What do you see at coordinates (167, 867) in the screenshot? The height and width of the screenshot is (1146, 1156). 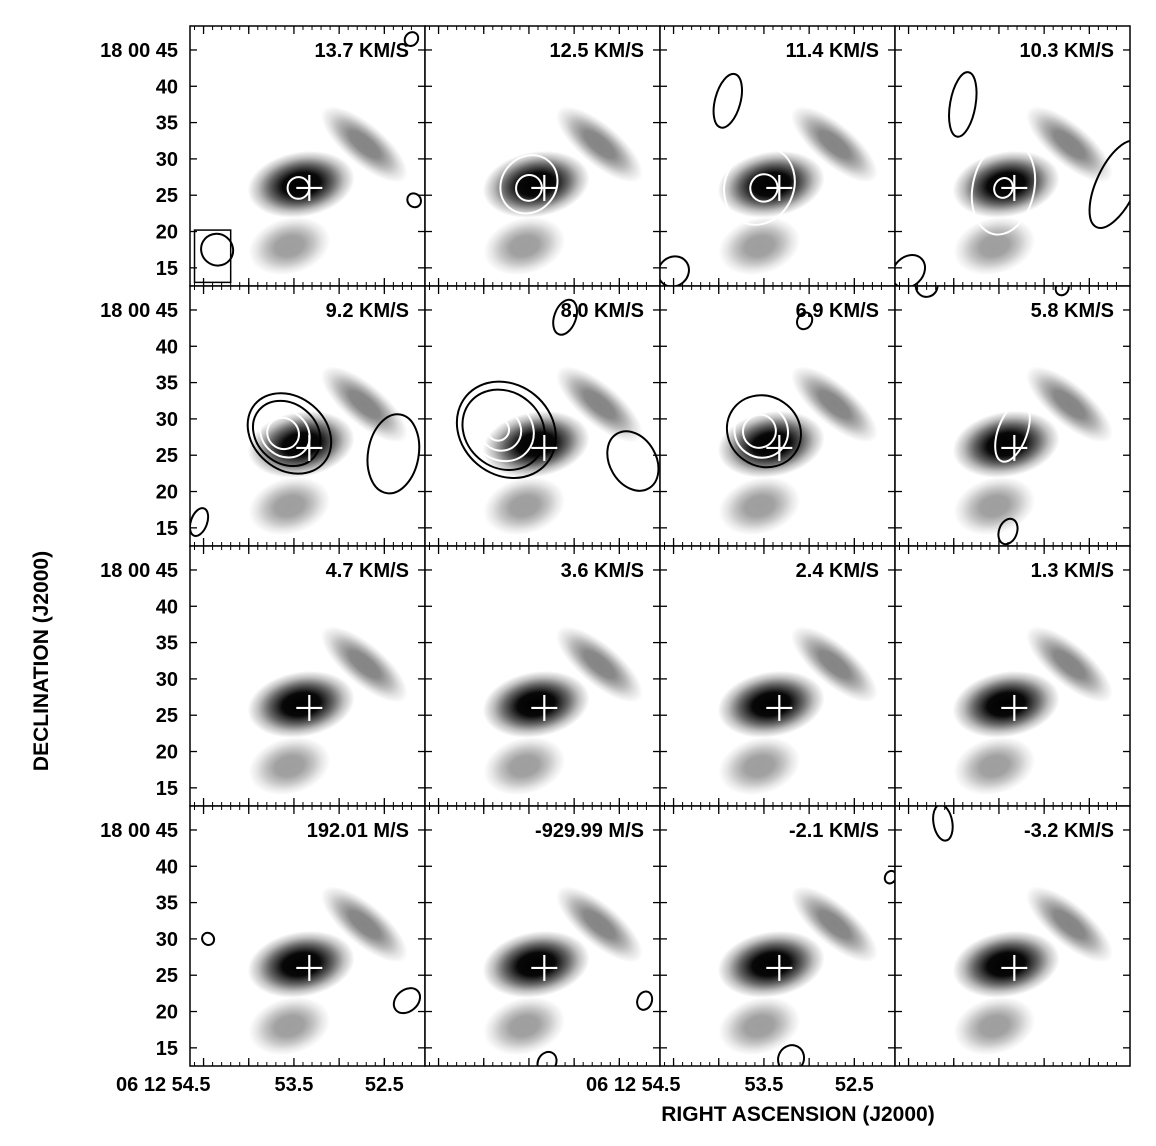 I see `y-tick-label: 40` at bounding box center [167, 867].